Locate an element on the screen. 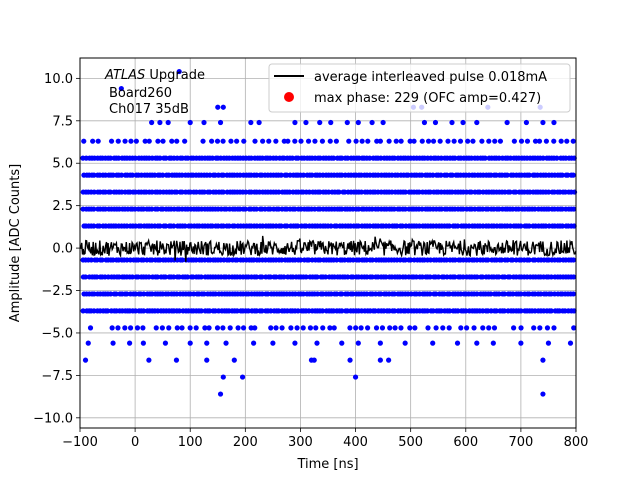 This screenshot has width=640, height=480. y-tick-label: 5.0 is located at coordinates (62, 164).